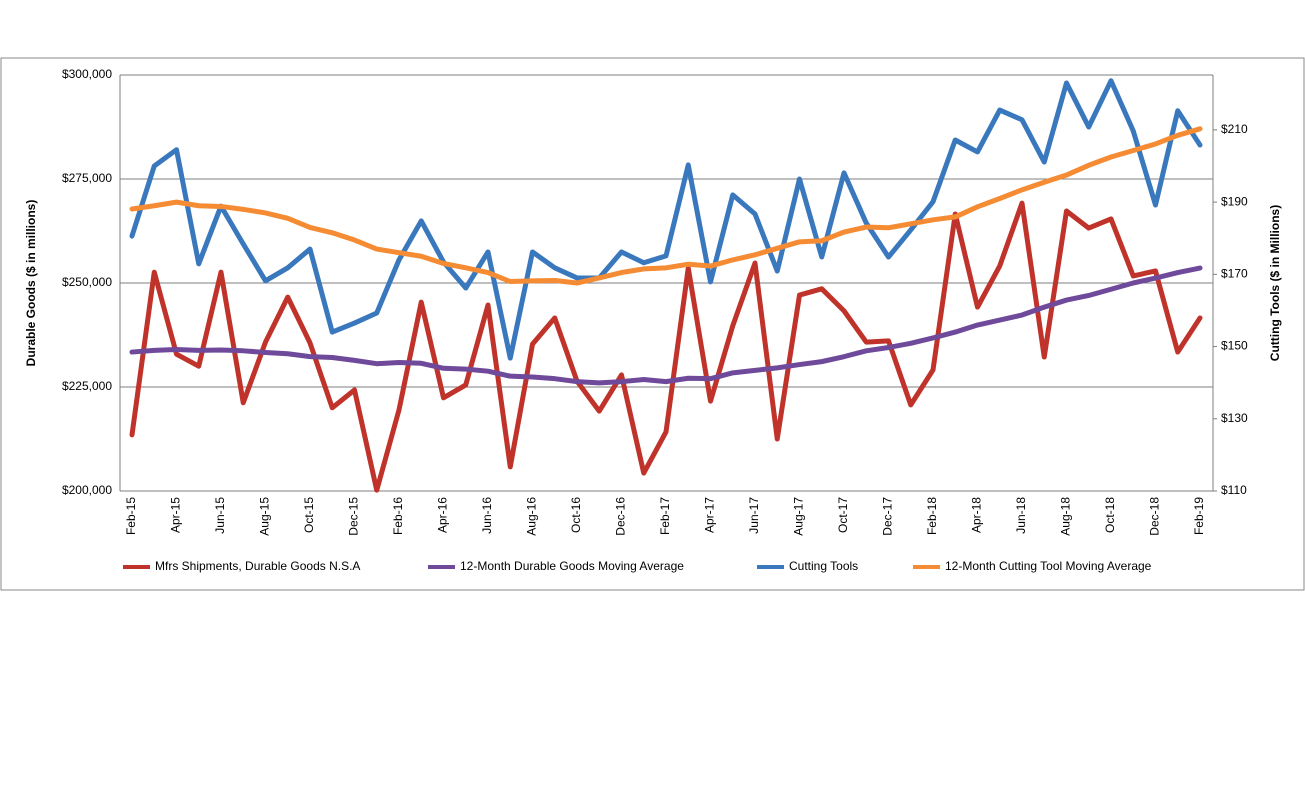  Describe the element at coordinates (888, 516) in the screenshot. I see `x-tick-label: Dec-17` at that location.